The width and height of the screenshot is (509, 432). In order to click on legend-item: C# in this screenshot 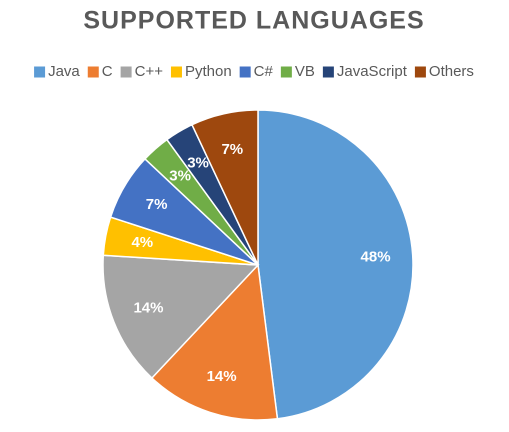, I will do `click(256, 71)`.